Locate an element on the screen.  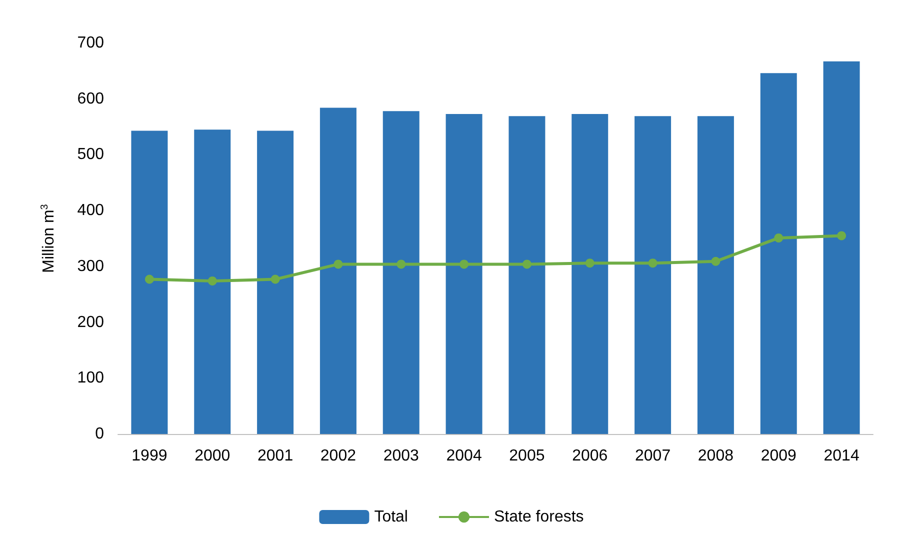
y-axis-title: Million m3 is located at coordinates (49, 238).